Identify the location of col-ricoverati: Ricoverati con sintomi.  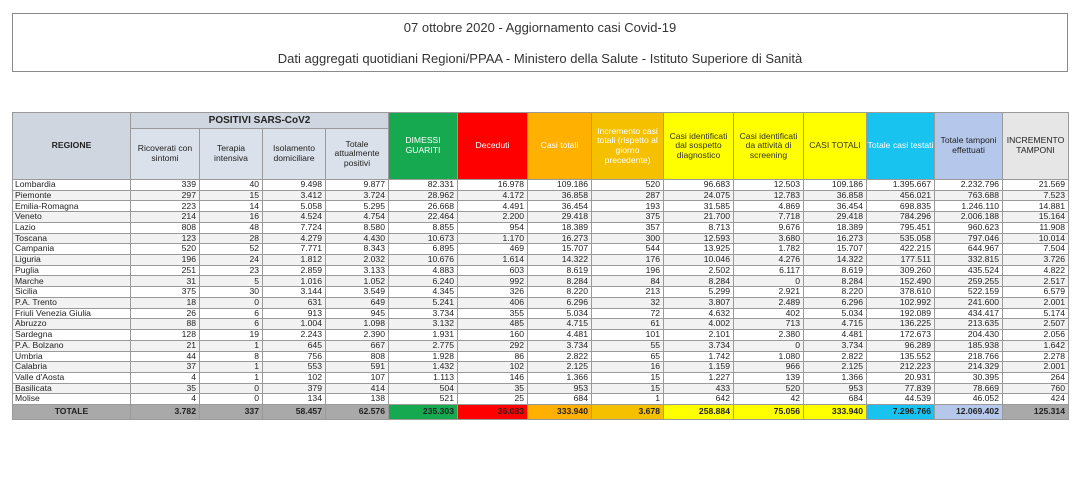
(165, 154).